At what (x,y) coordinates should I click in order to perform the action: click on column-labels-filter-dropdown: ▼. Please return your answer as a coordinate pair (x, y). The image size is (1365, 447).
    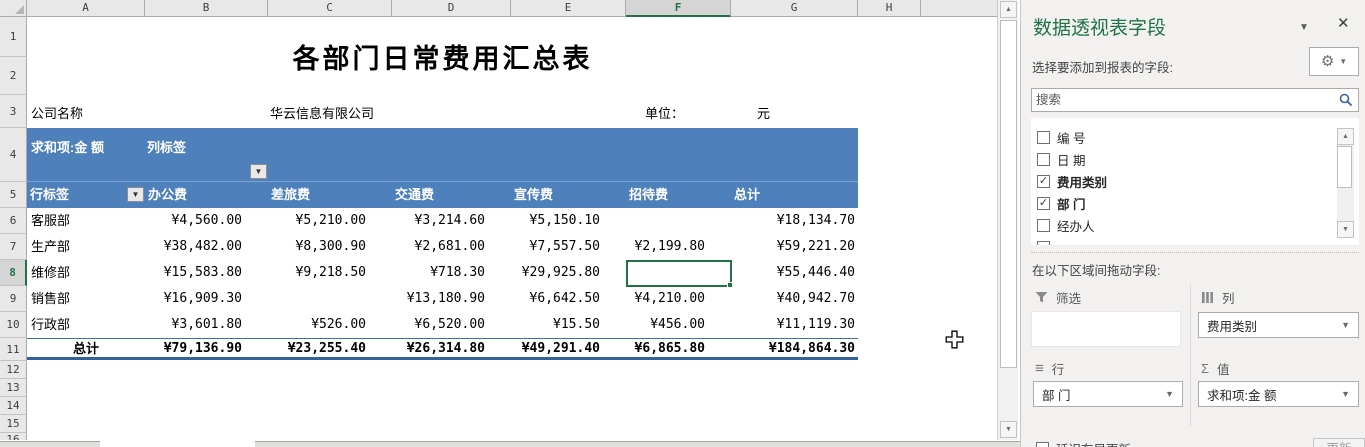
    Looking at the image, I should click on (258, 171).